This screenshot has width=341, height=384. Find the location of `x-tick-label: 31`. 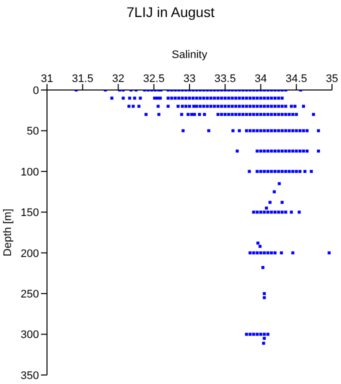

x-tick-label: 31 is located at coordinates (47, 79).